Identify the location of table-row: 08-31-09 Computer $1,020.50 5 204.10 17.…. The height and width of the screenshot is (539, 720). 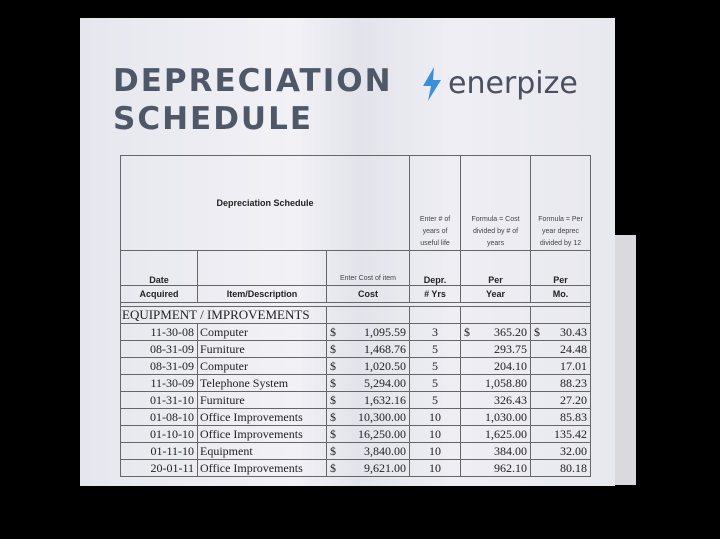
(356, 366).